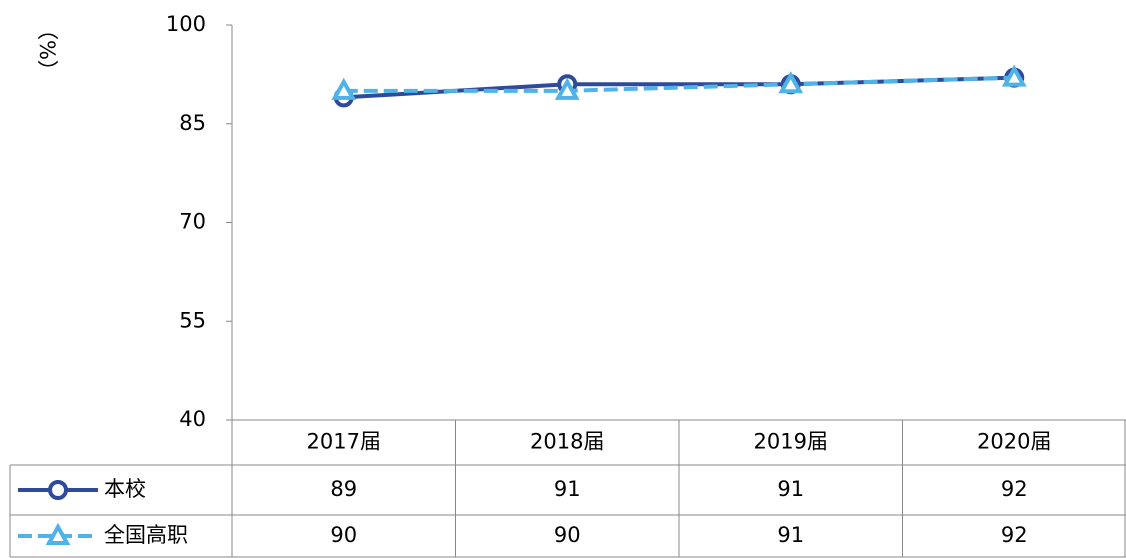 The width and height of the screenshot is (1126, 558). What do you see at coordinates (192, 123) in the screenshot?
I see `y-tick-label: 85` at bounding box center [192, 123].